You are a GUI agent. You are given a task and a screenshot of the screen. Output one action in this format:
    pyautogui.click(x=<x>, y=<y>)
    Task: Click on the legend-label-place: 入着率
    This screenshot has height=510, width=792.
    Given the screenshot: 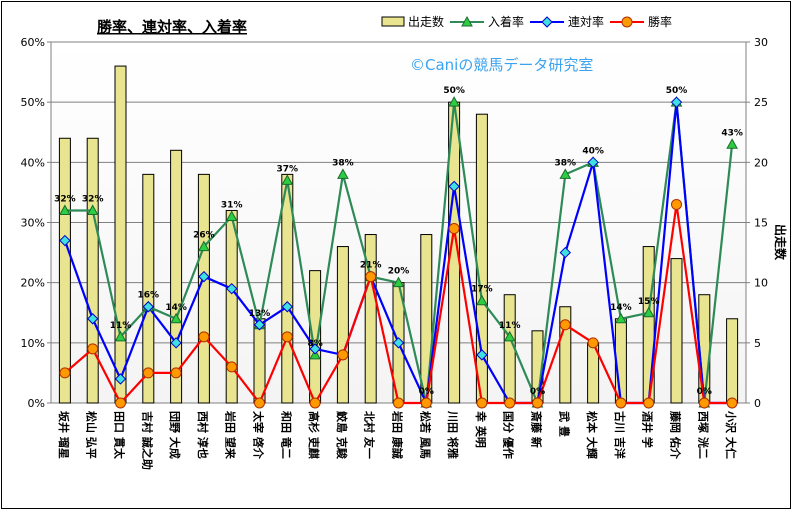 What is the action you would take?
    pyautogui.click(x=506, y=21)
    